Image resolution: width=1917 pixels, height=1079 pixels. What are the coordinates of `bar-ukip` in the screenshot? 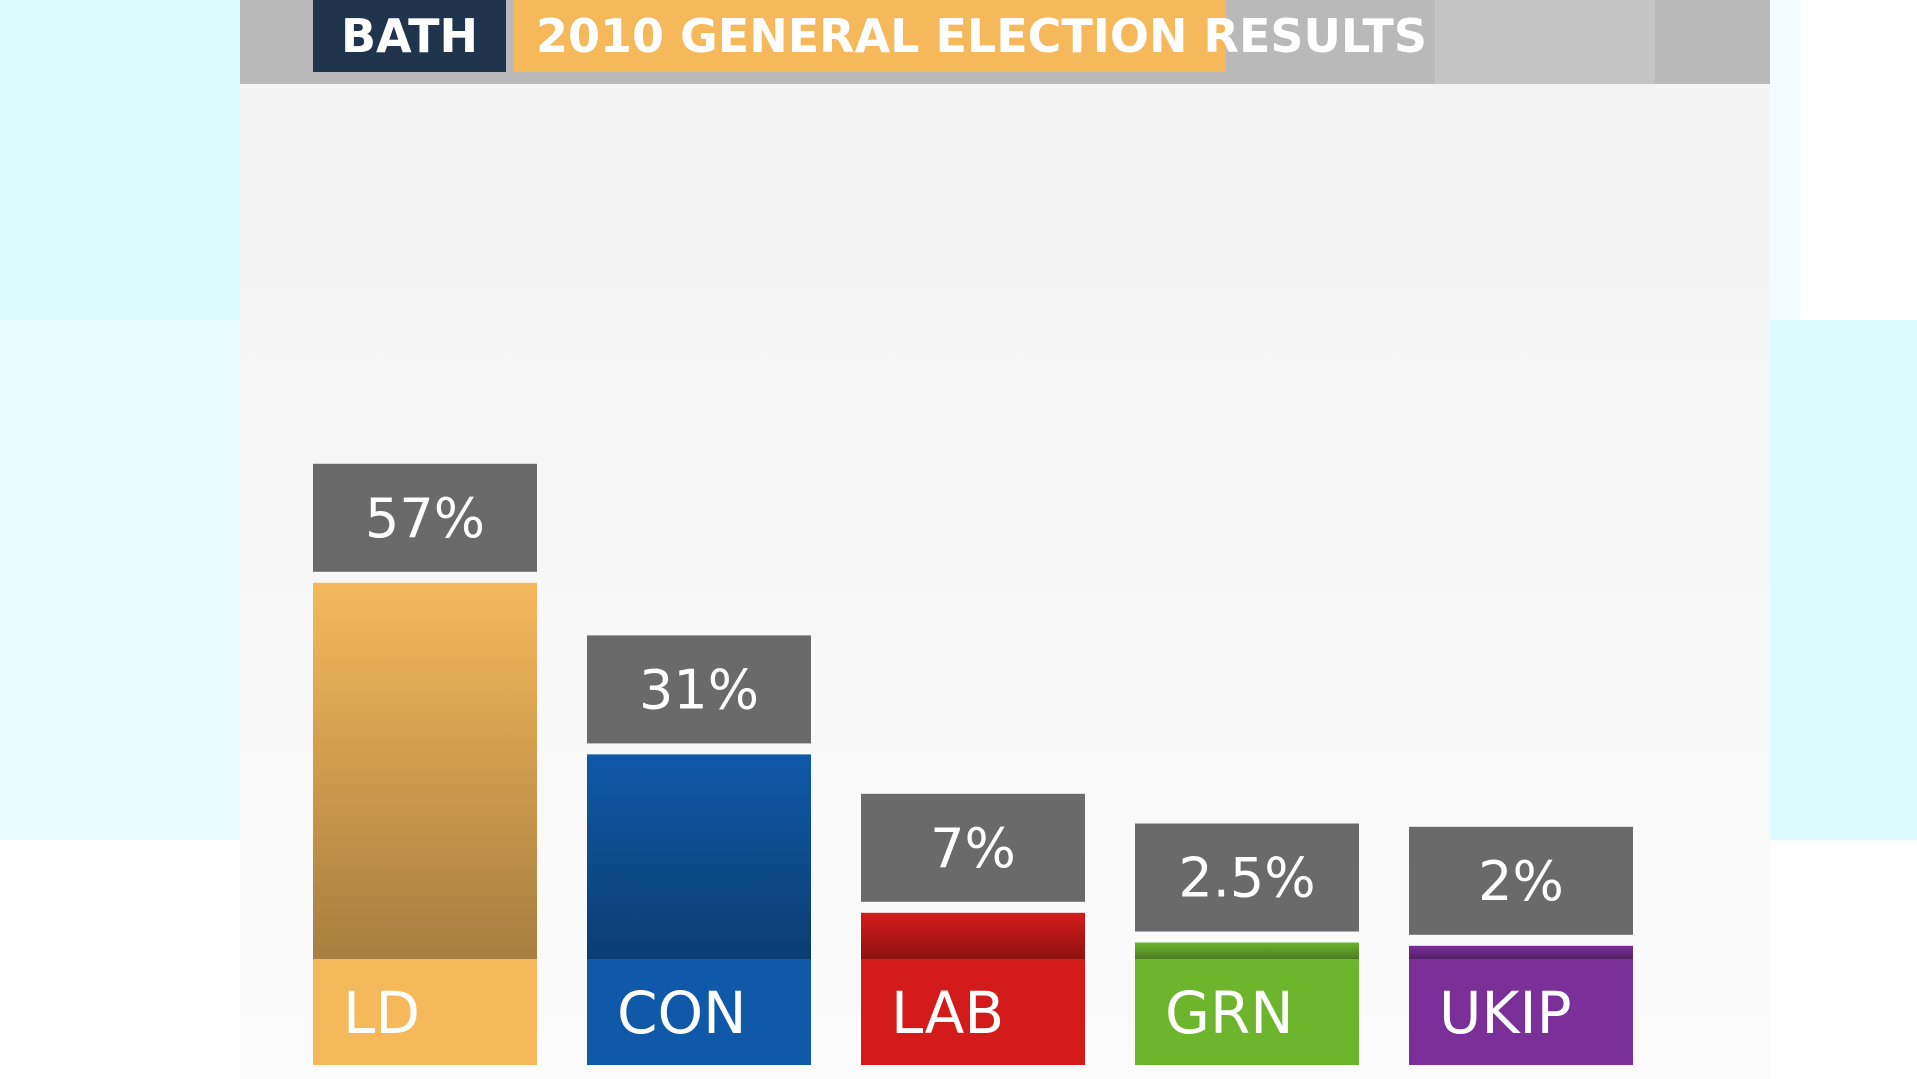 It's located at (1521, 952).